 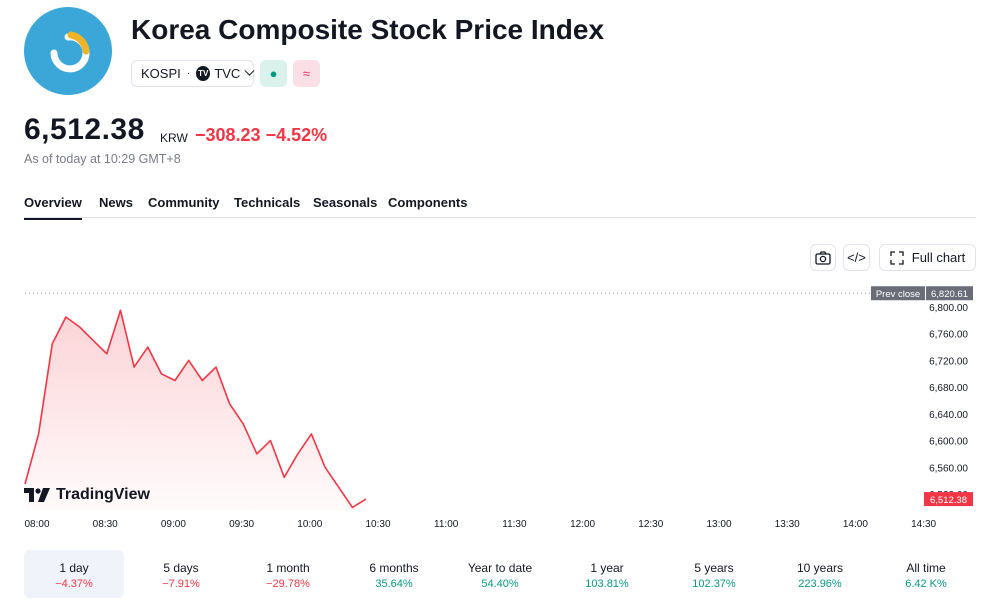 What do you see at coordinates (582, 524) in the screenshot?
I see `x-tick-label: 12:00` at bounding box center [582, 524].